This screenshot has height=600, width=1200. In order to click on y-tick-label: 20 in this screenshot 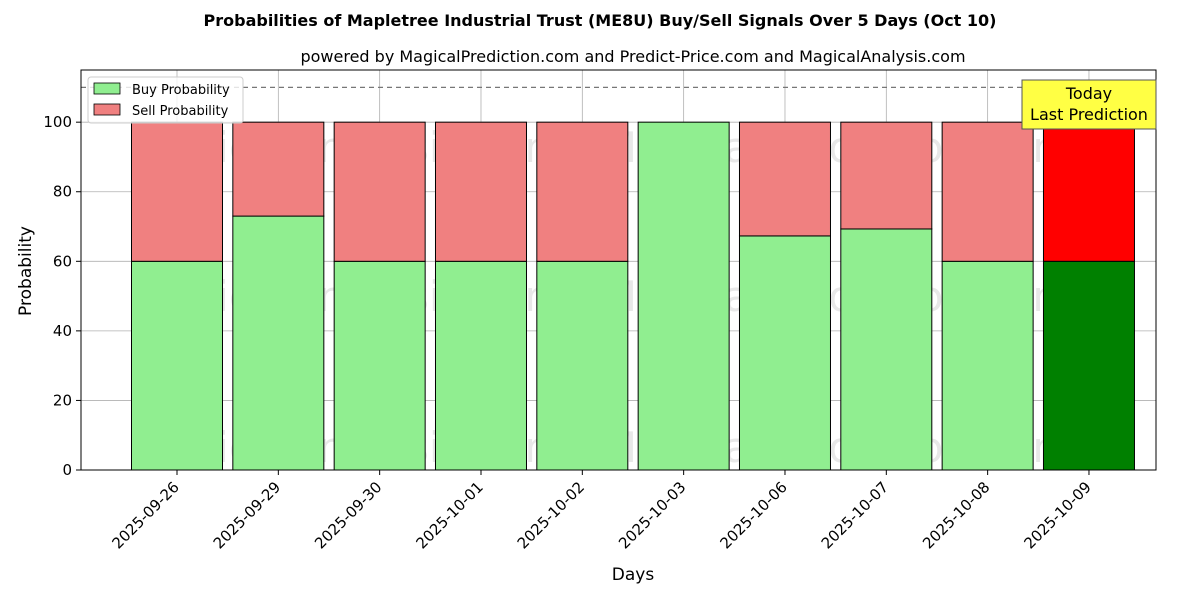, I will do `click(62, 400)`.